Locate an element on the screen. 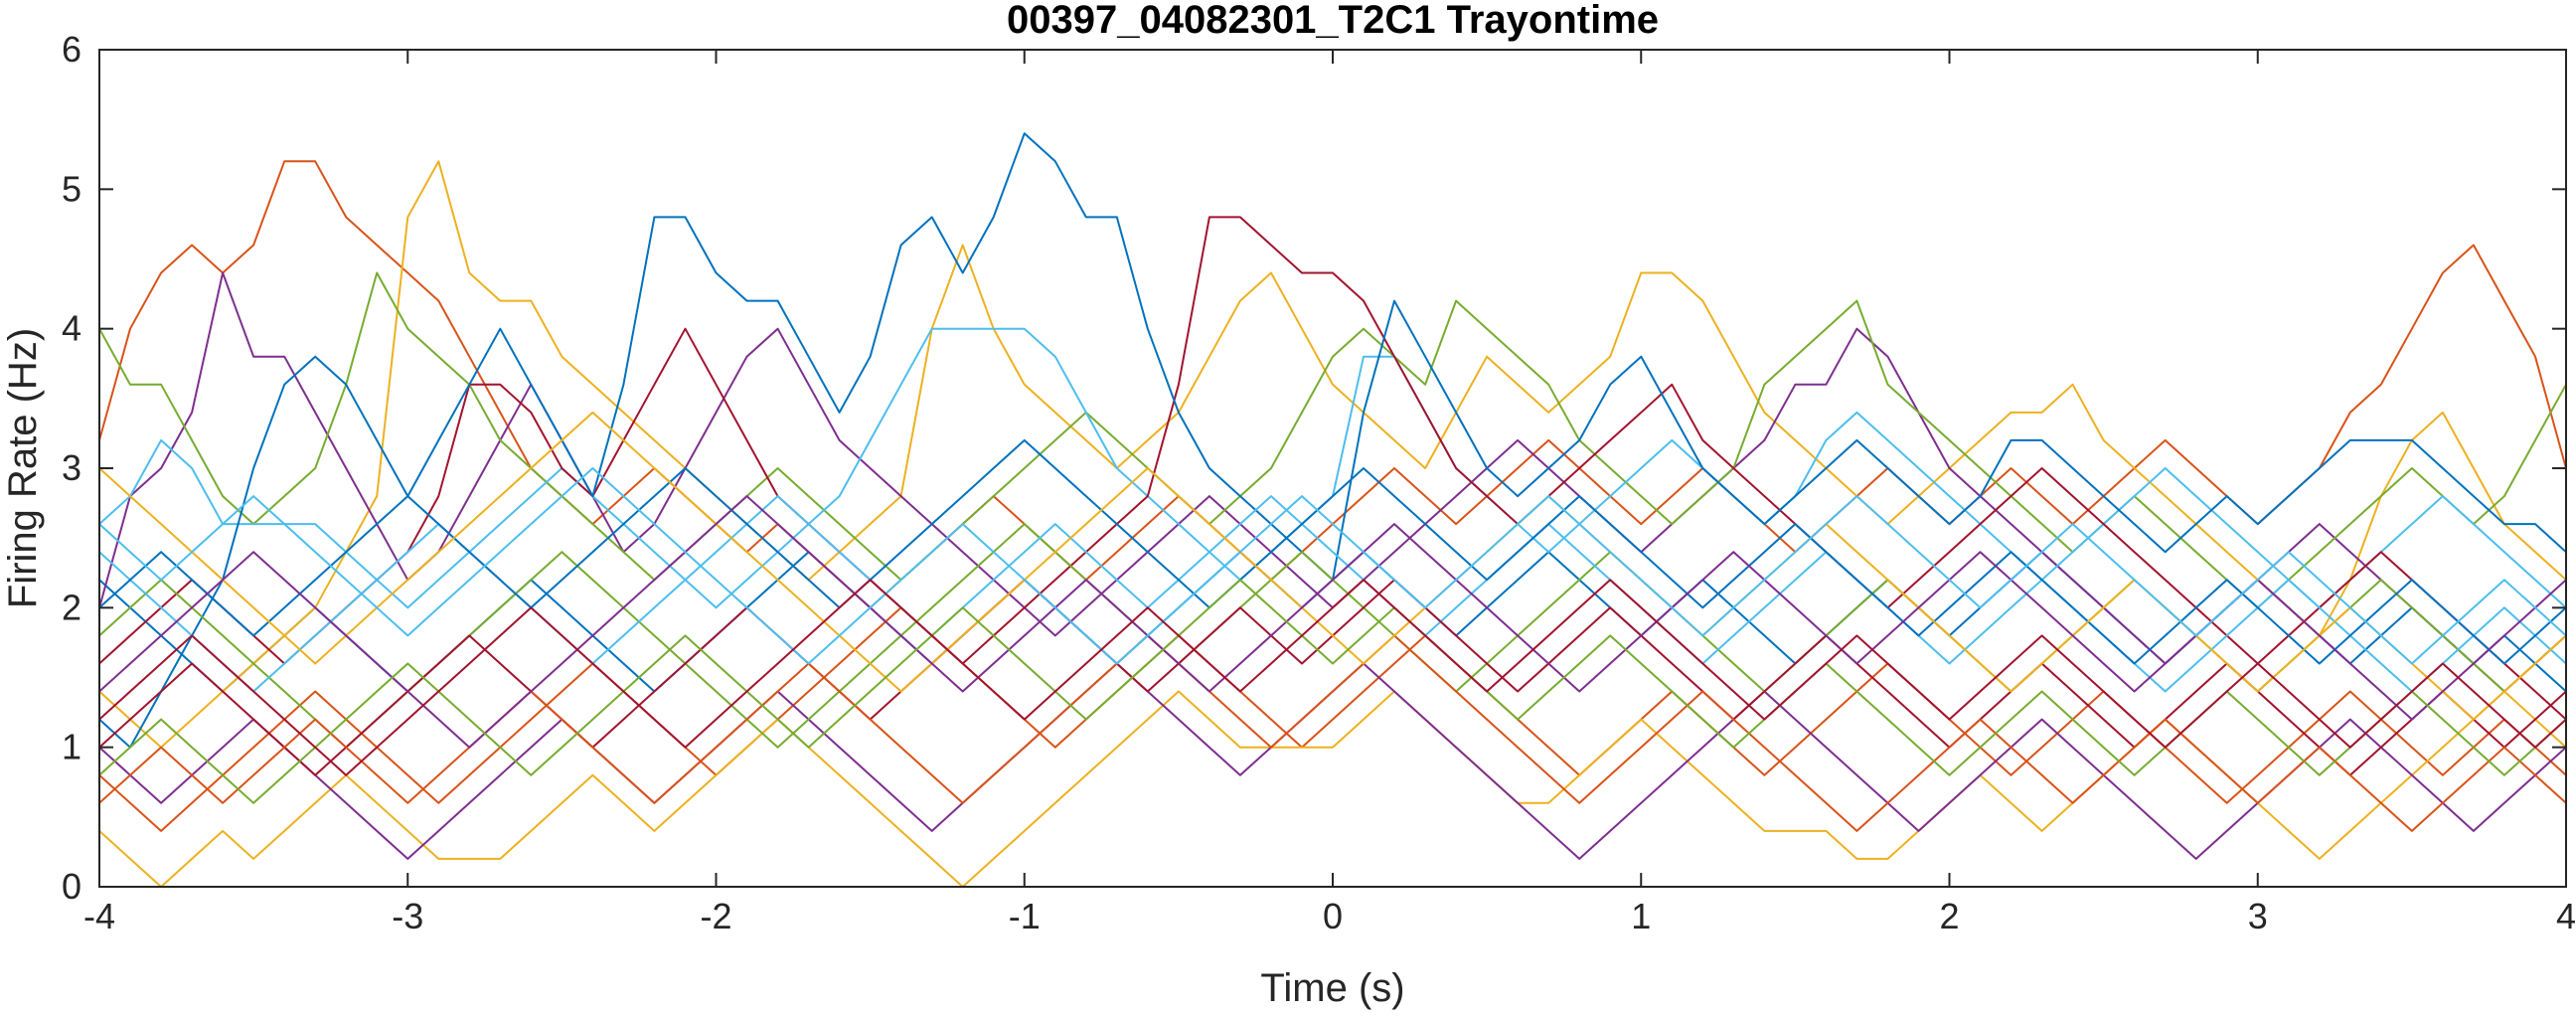  x-tick-label: -3 is located at coordinates (407, 916).